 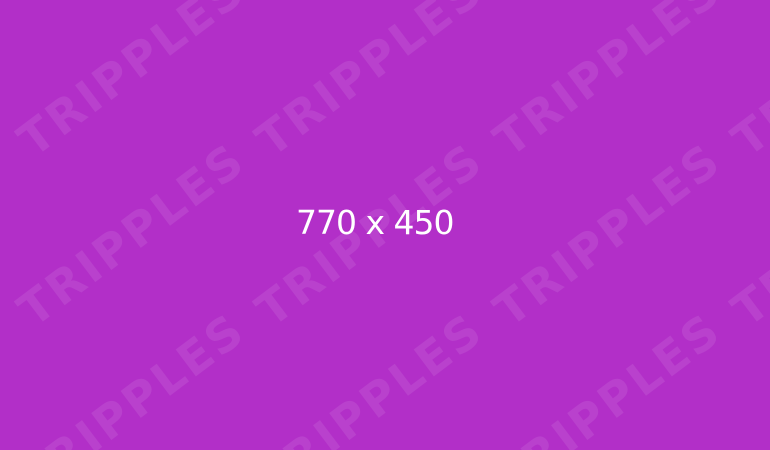 What do you see at coordinates (375, 222) in the screenshot?
I see `dimensions-label: 770 x 450` at bounding box center [375, 222].